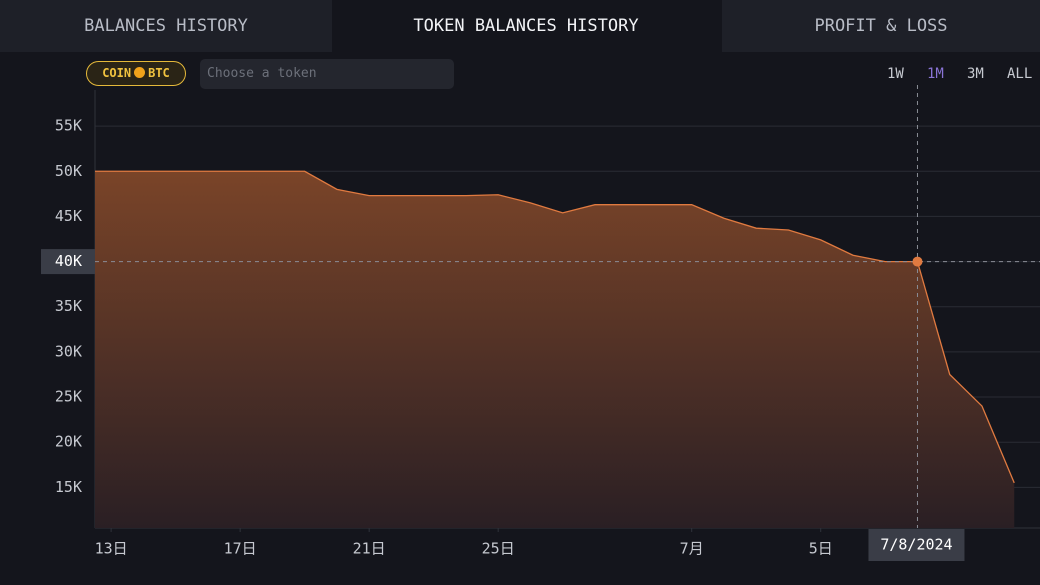 The width and height of the screenshot is (1040, 585). I want to click on y-tick-label: 25K, so click(68, 397).